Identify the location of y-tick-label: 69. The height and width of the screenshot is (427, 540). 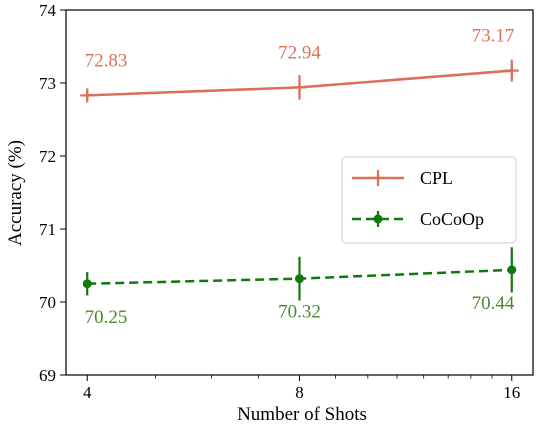
(47, 375).